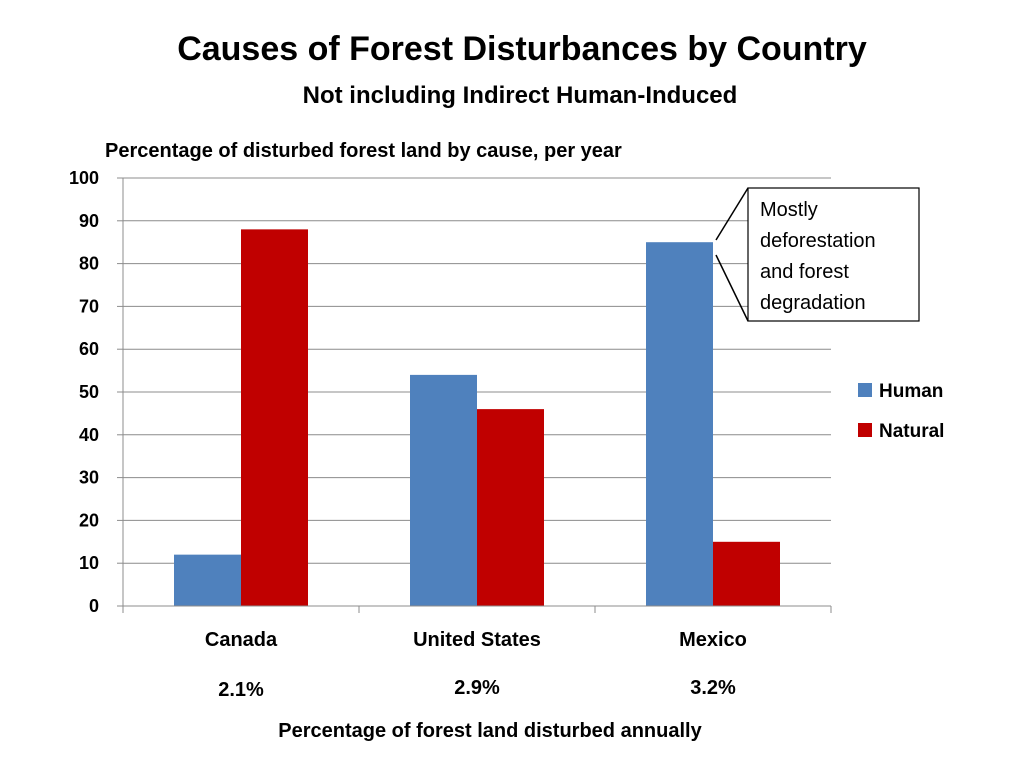 The image size is (1024, 768). What do you see at coordinates (89, 563) in the screenshot?
I see `y-tick-label: 10` at bounding box center [89, 563].